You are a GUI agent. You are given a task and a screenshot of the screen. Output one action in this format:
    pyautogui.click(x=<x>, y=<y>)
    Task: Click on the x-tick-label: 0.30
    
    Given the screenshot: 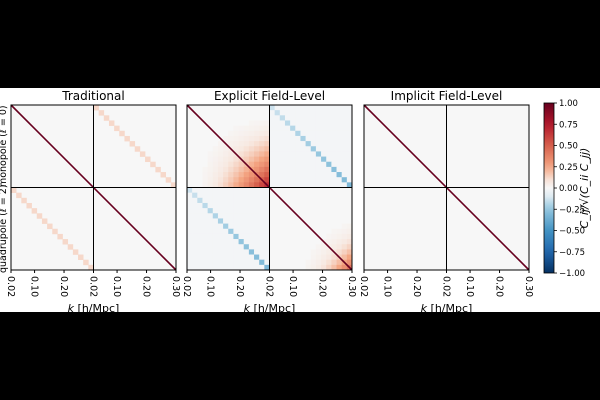 What is the action you would take?
    pyautogui.click(x=528, y=286)
    